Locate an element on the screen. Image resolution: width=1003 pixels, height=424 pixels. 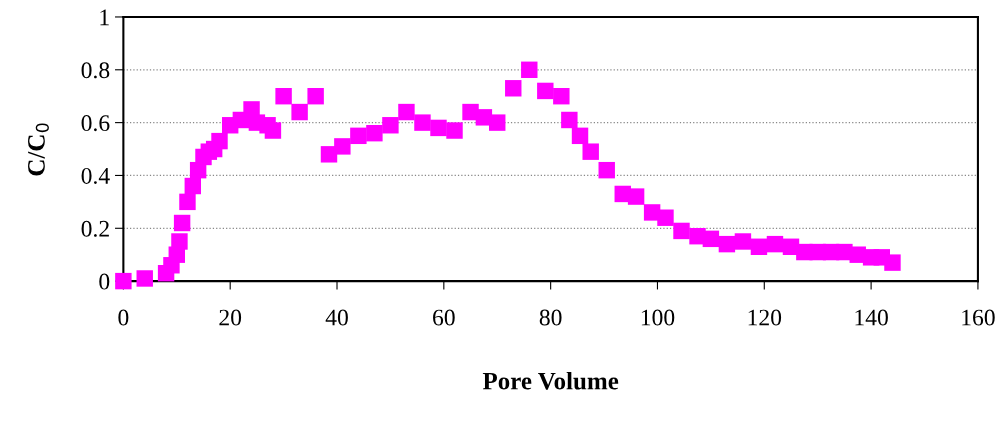
y-tick-label: 0.6 is located at coordinates (95, 123).